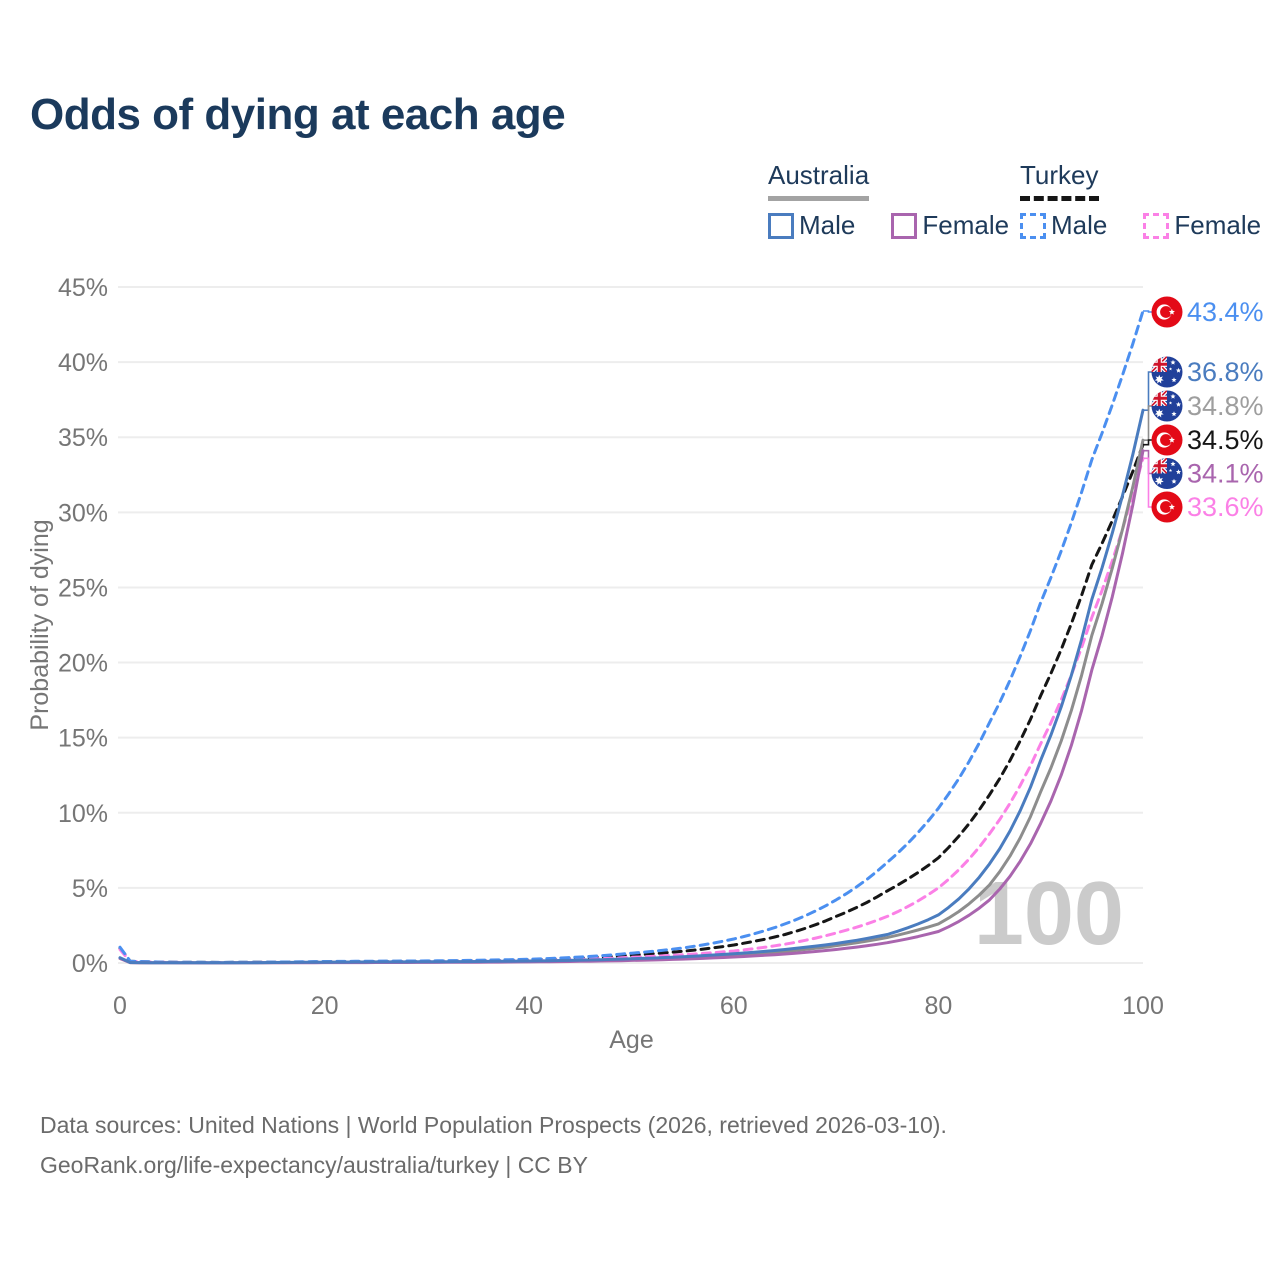  I want to click on x-tick-label: 20, so click(325, 1006).